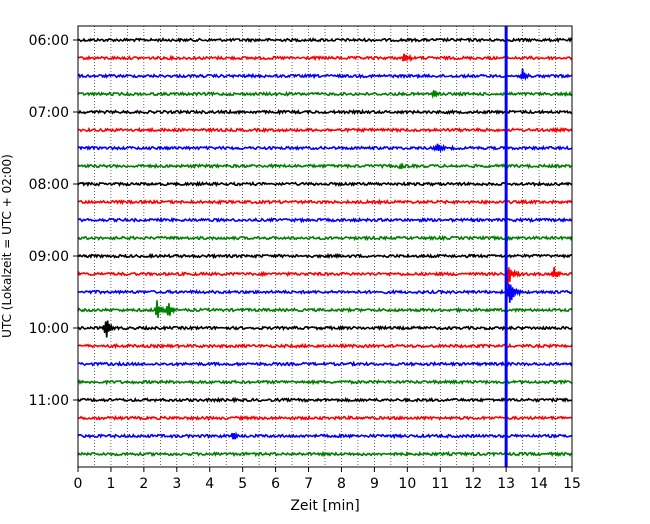 This screenshot has height=524, width=650. Describe the element at coordinates (110, 484) in the screenshot. I see `x-tick-label: 1` at that location.